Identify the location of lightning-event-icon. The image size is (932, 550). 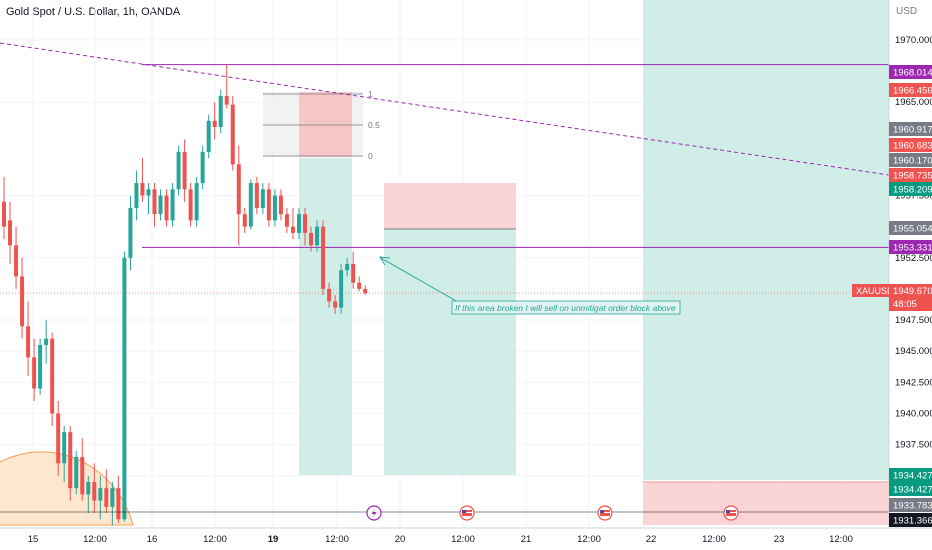
(374, 513).